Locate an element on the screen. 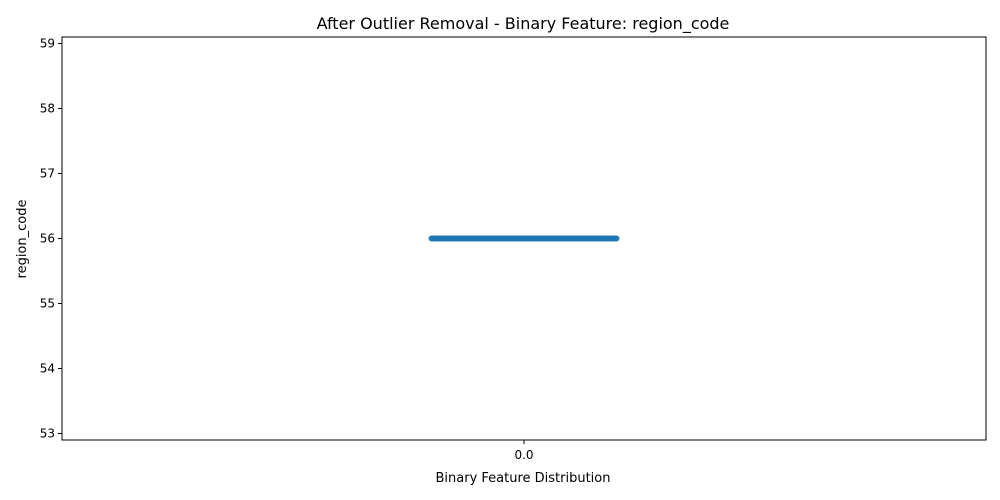 This screenshot has width=1000, height=500. x-axis: 0.0 is located at coordinates (524, 451).